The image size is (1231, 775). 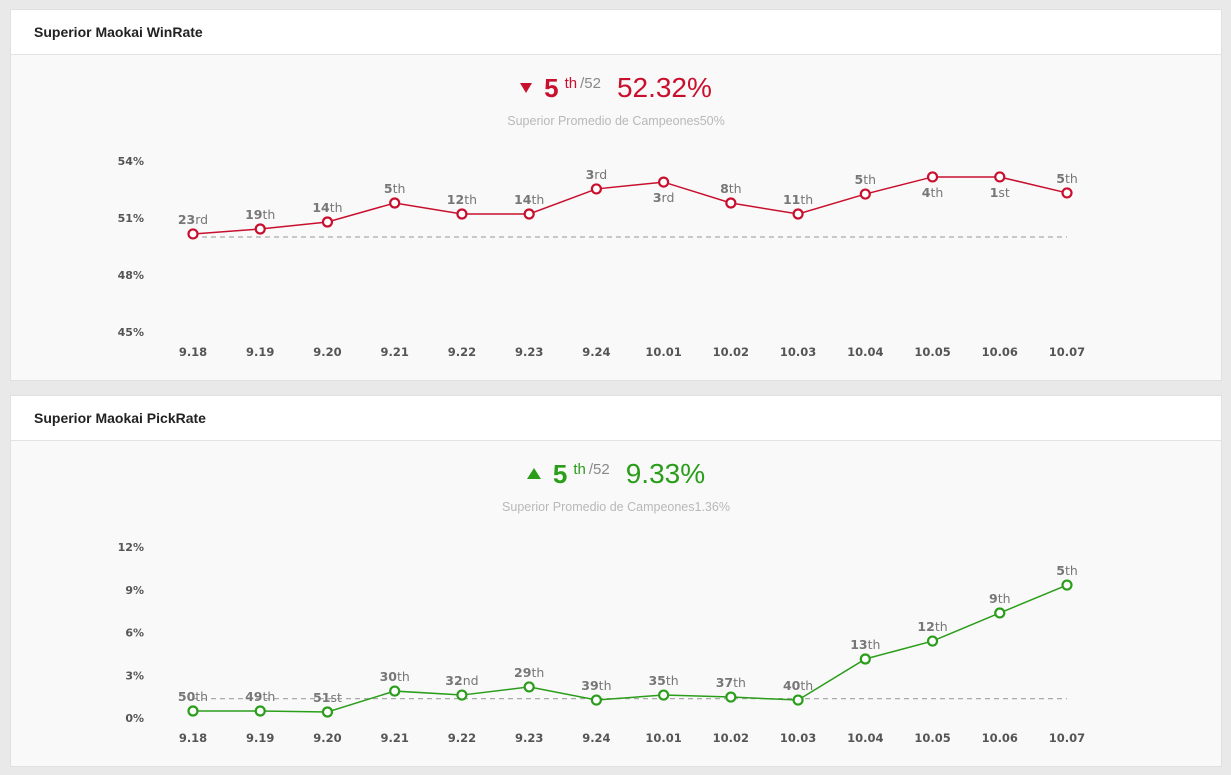 What do you see at coordinates (327, 697) in the screenshot?
I see `rank-label: 51st` at bounding box center [327, 697].